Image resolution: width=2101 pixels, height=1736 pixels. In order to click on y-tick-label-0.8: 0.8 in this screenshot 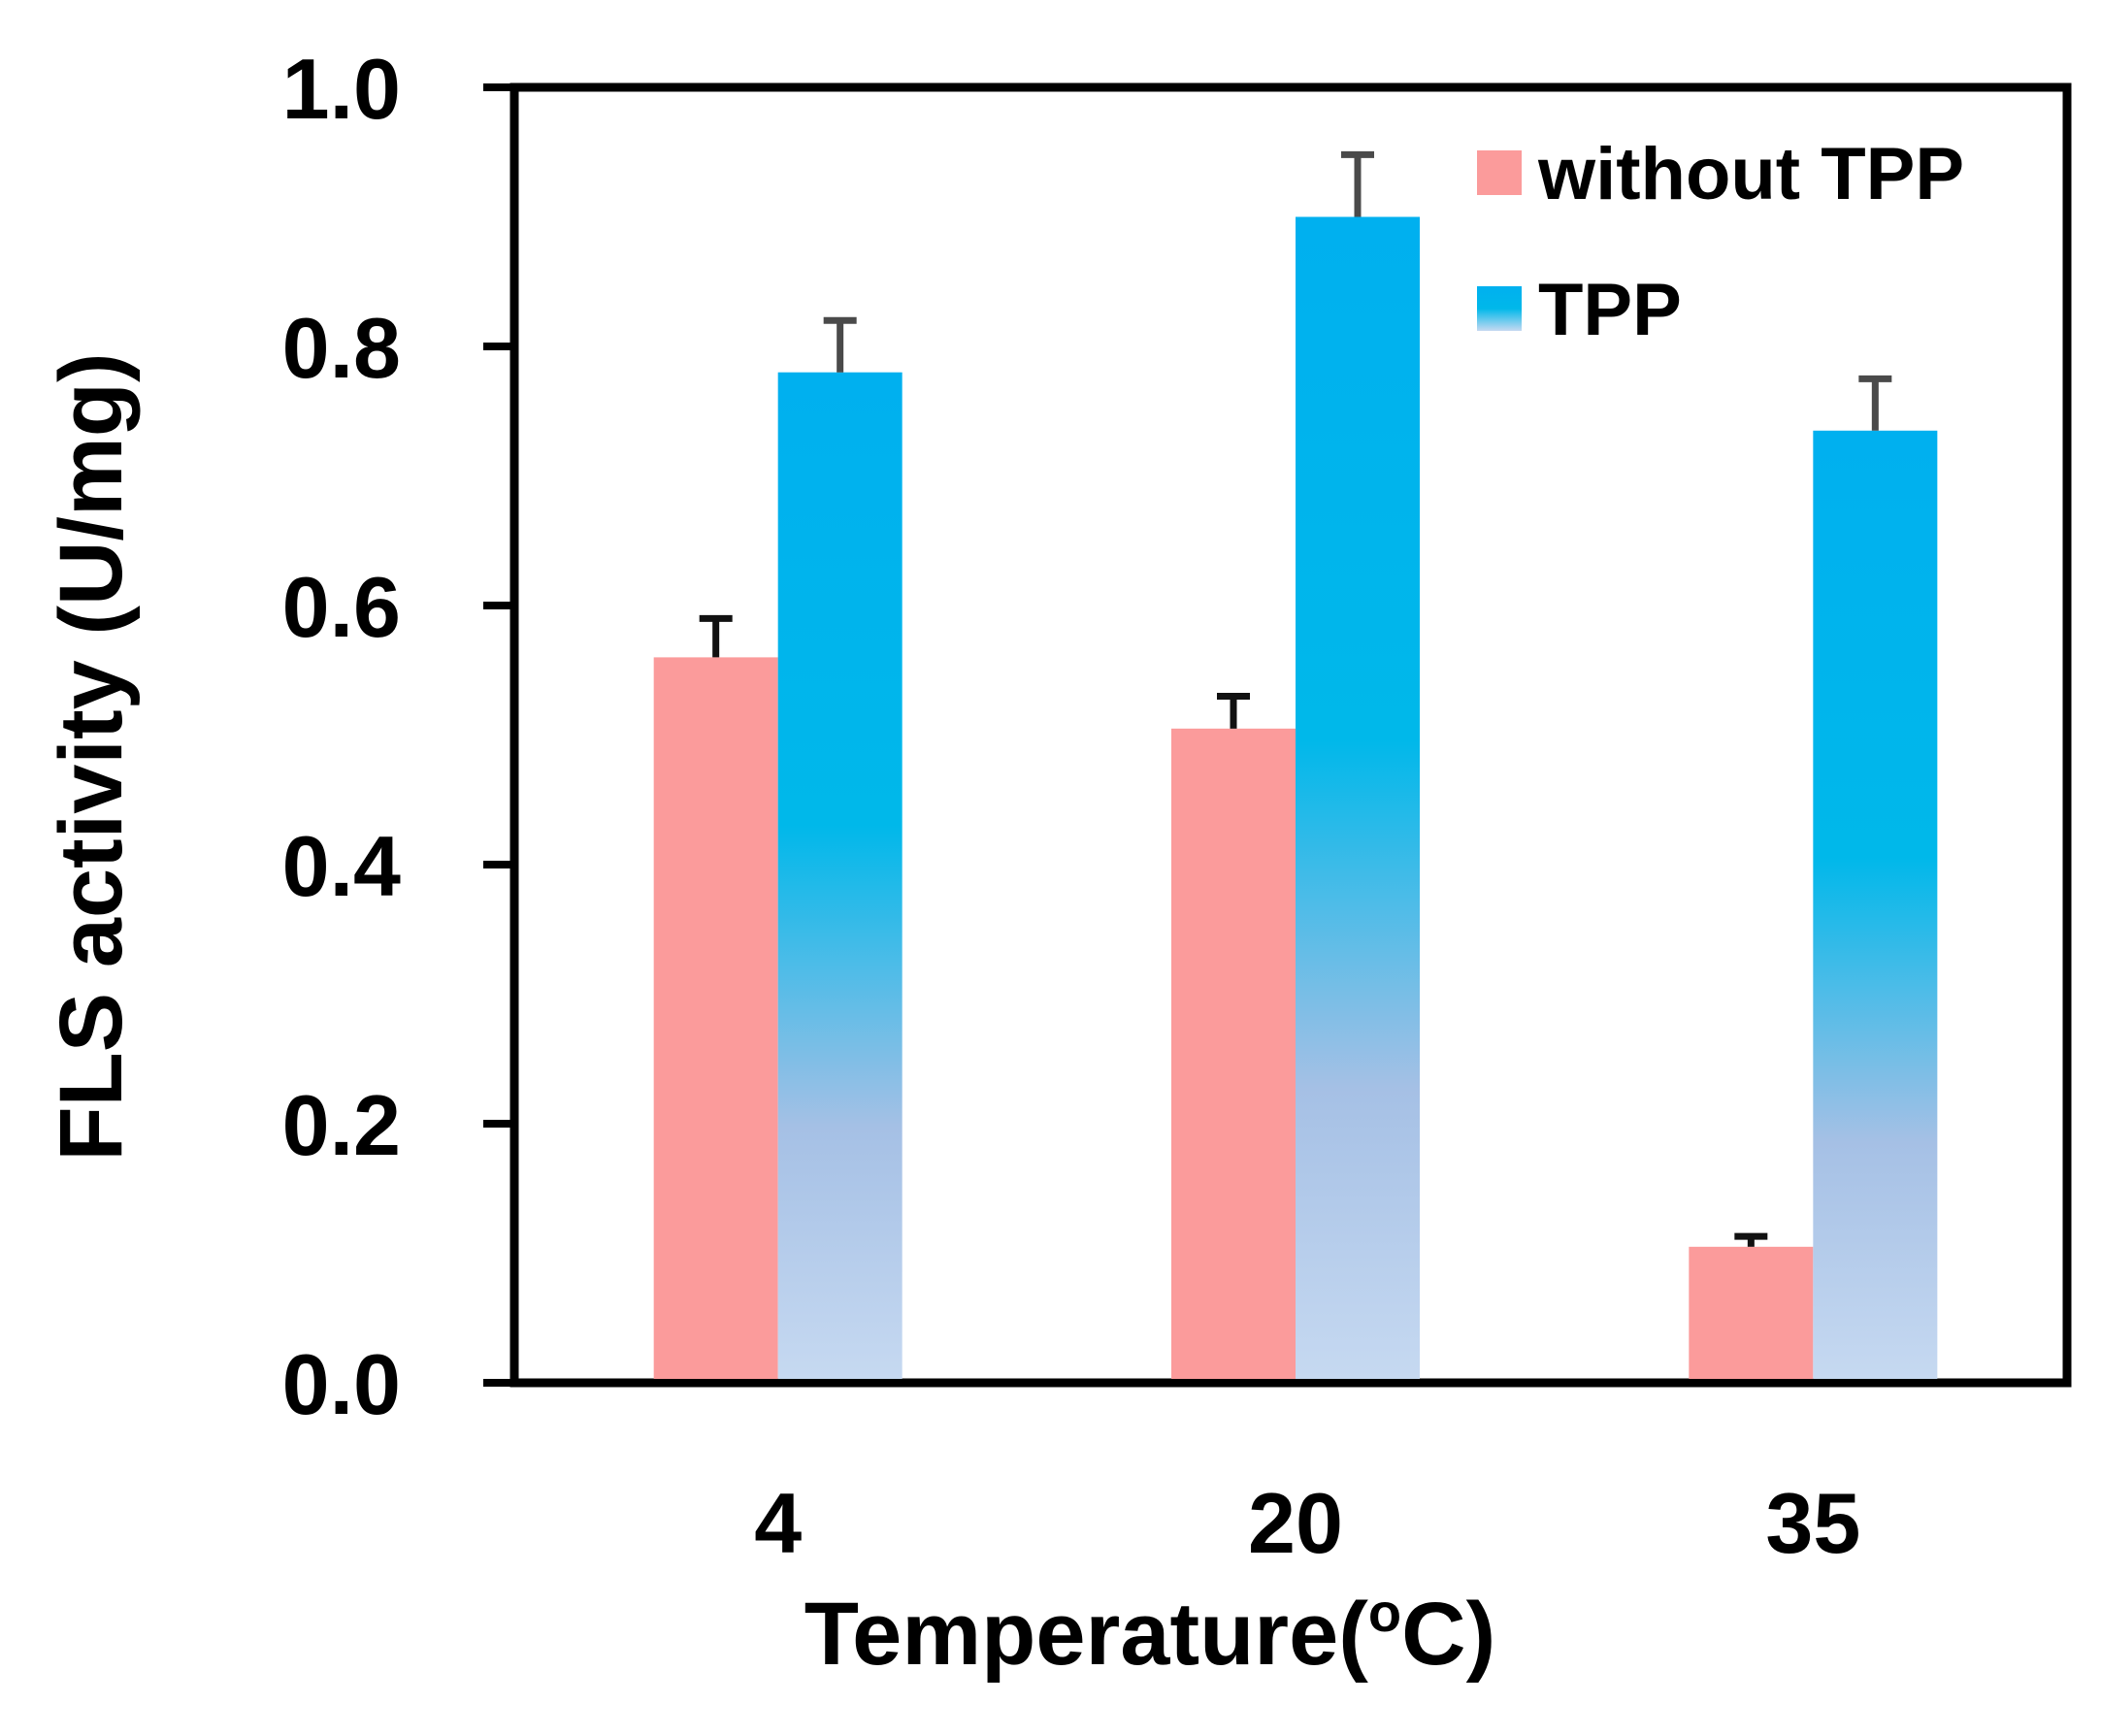, I will do `click(341, 348)`.